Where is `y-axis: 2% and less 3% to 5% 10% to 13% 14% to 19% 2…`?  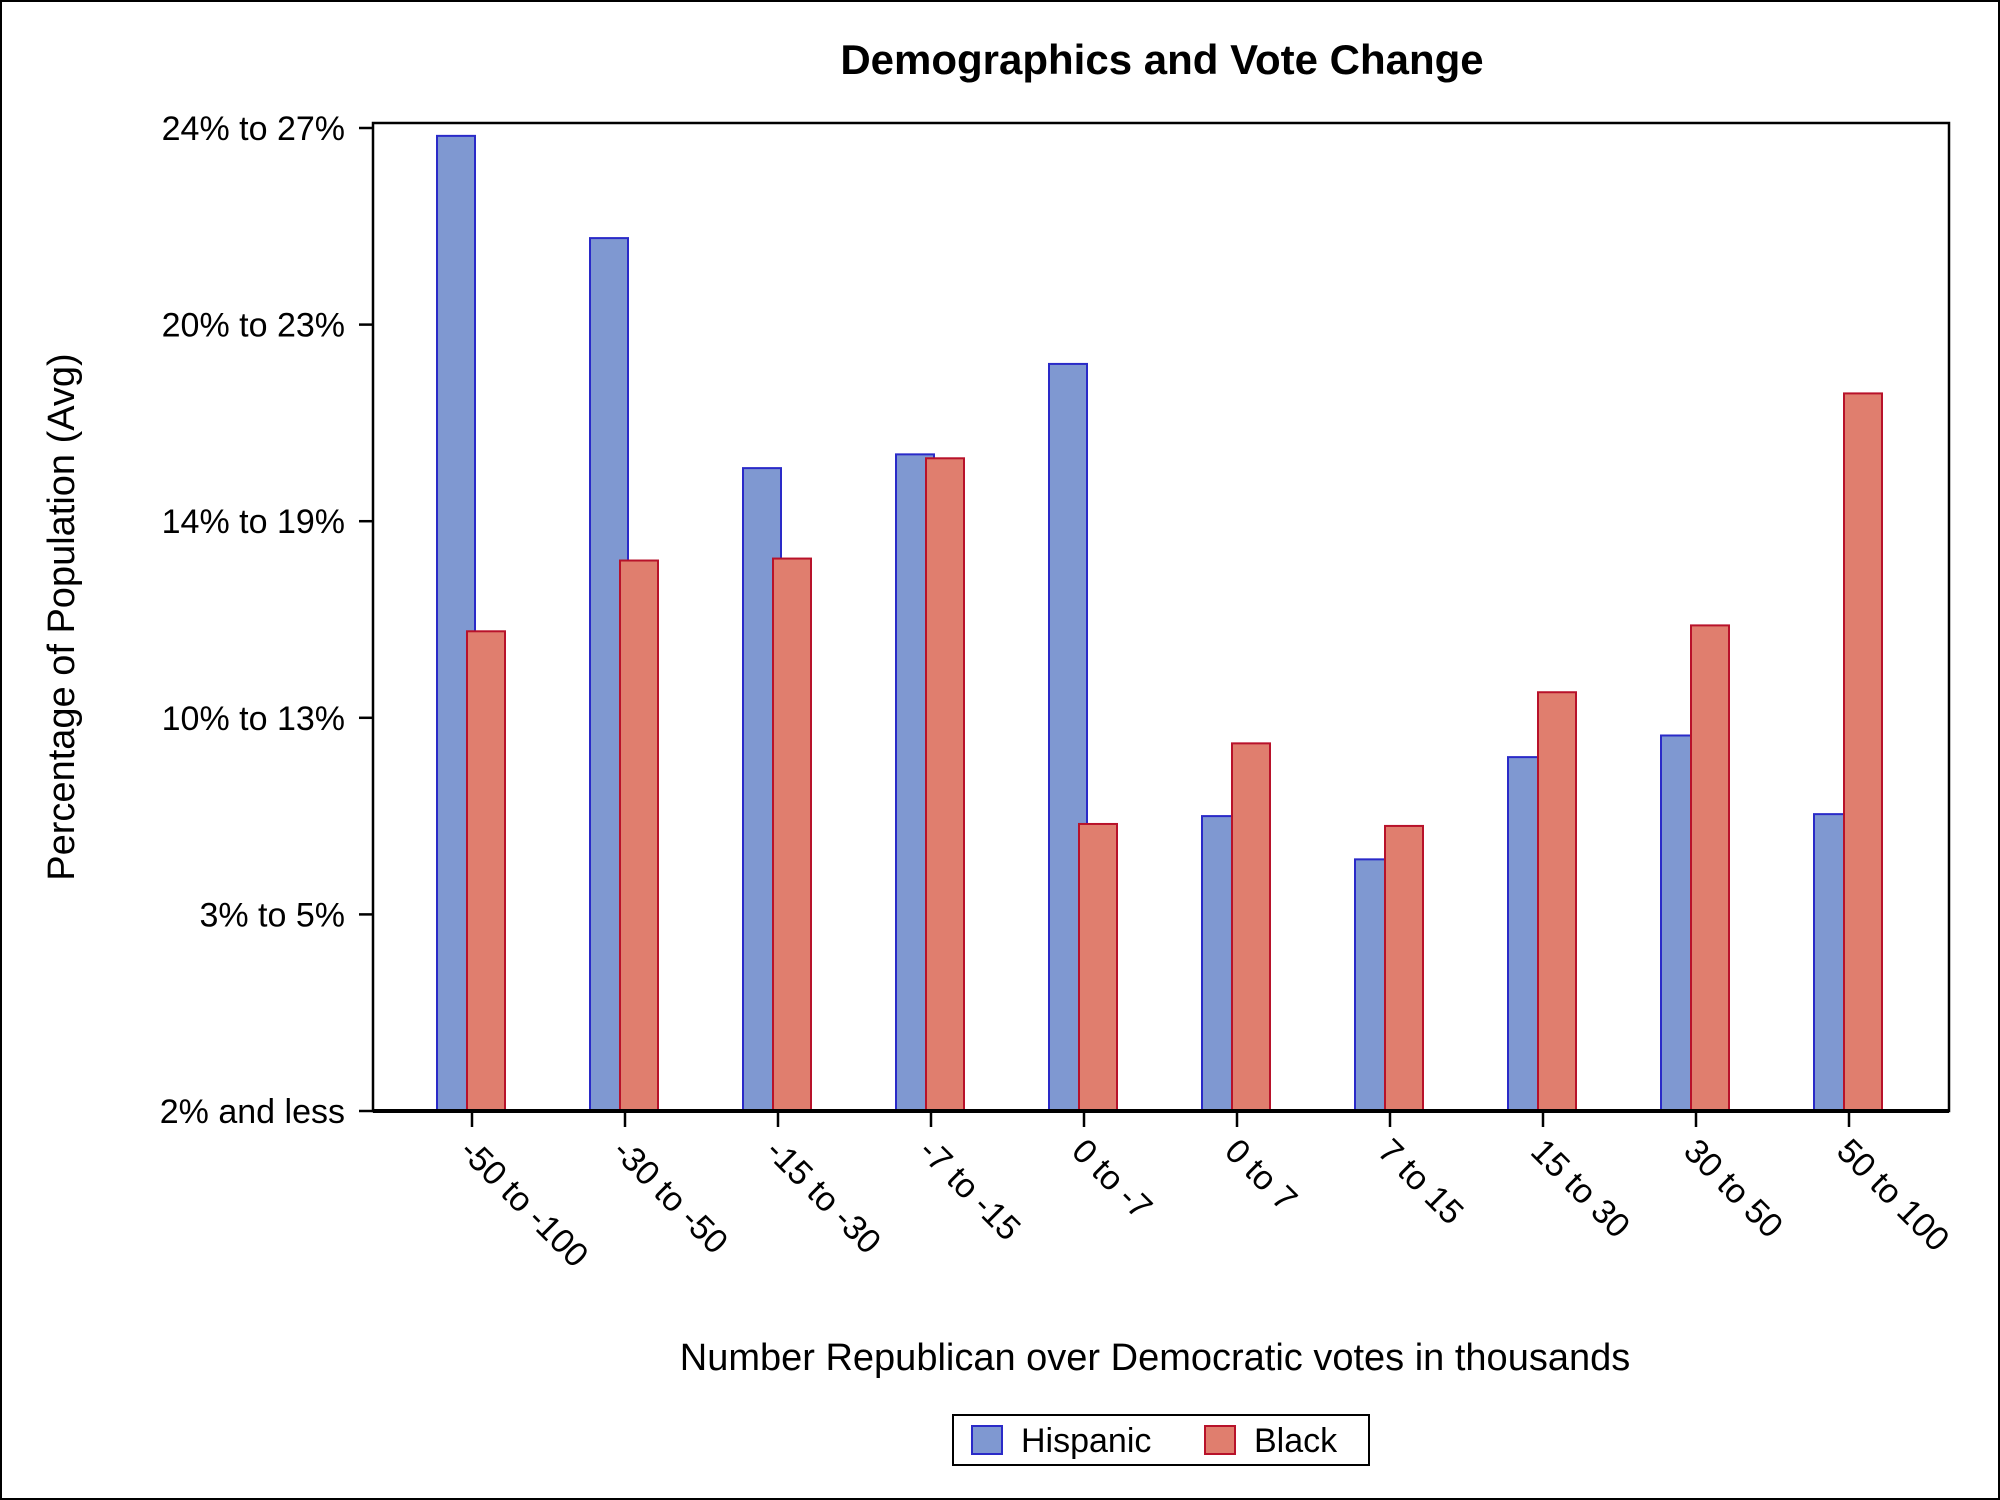
y-axis: 2% and less 3% to 5% 10% to 13% 14% to 19% 2… is located at coordinates (266, 620).